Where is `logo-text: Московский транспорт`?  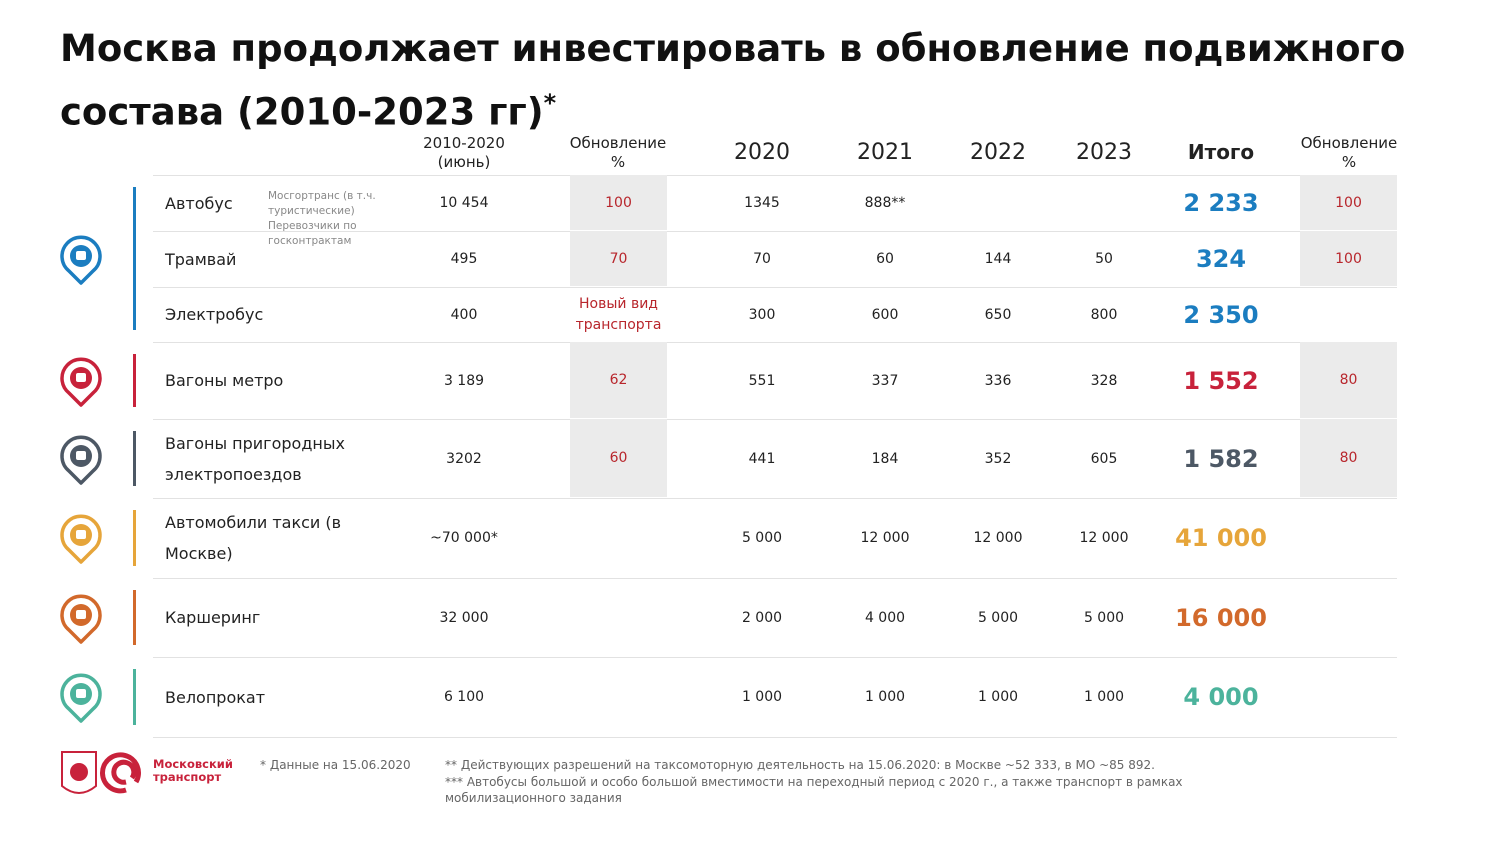 logo-text: Московский транспорт is located at coordinates (193, 770).